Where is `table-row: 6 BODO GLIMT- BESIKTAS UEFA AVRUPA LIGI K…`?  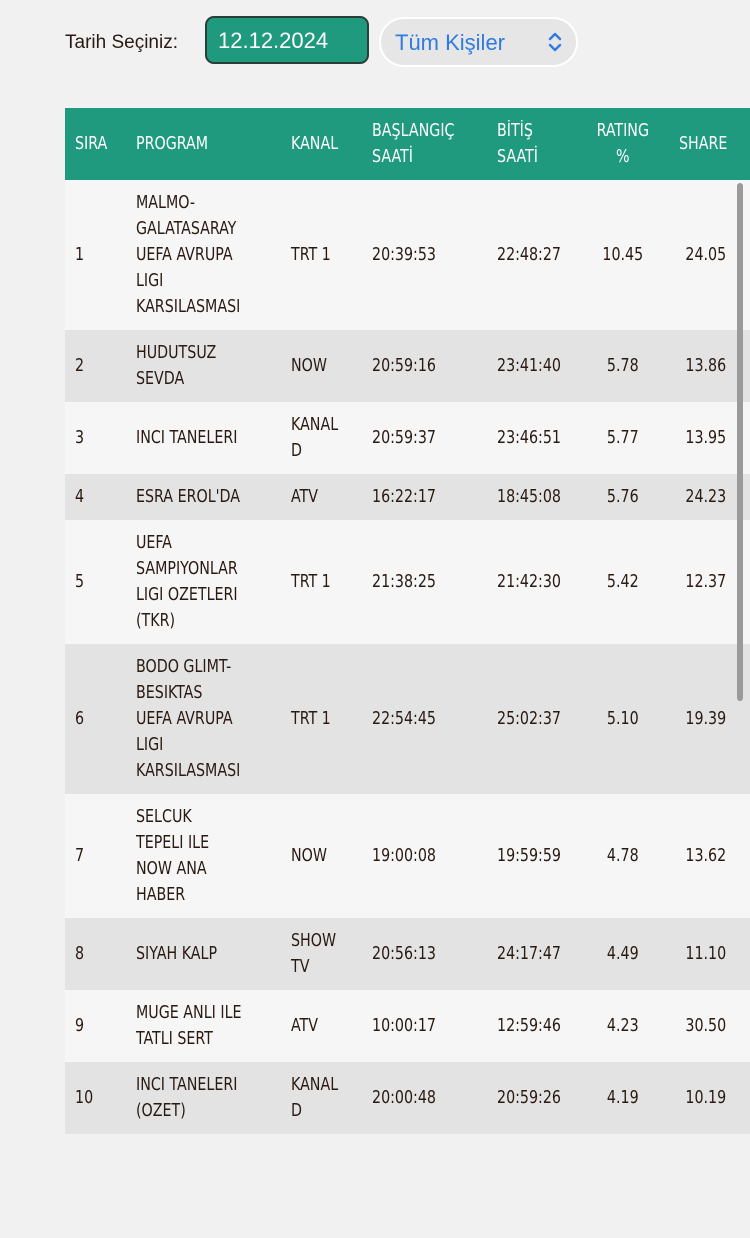 table-row: 6 BODO GLIMT- BESIKTAS UEFA AVRUPA LIGI K… is located at coordinates (407, 719).